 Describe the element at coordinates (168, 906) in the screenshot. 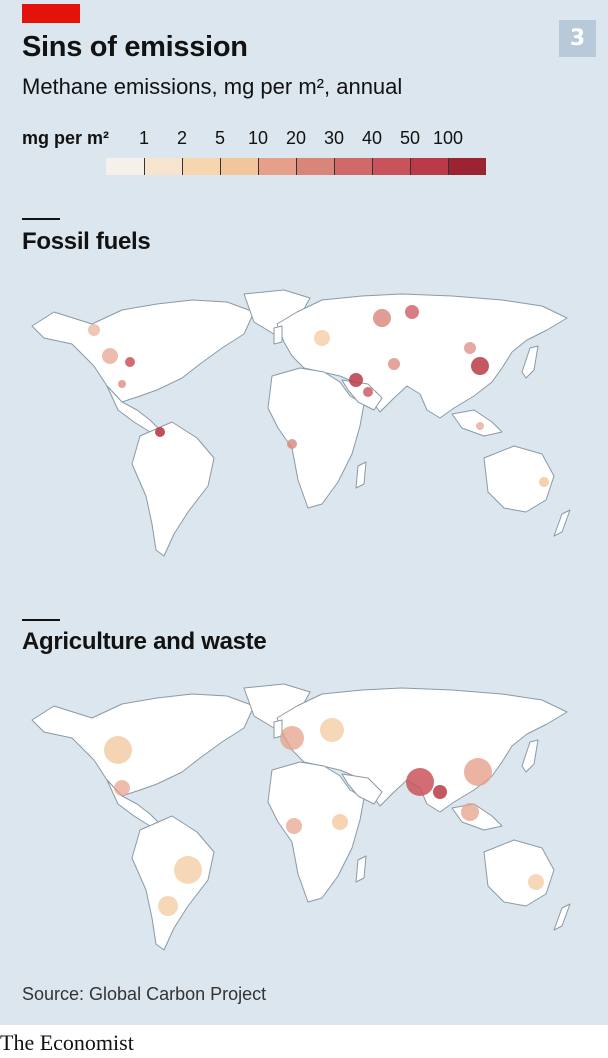

I see `argentina-hotspot` at that location.